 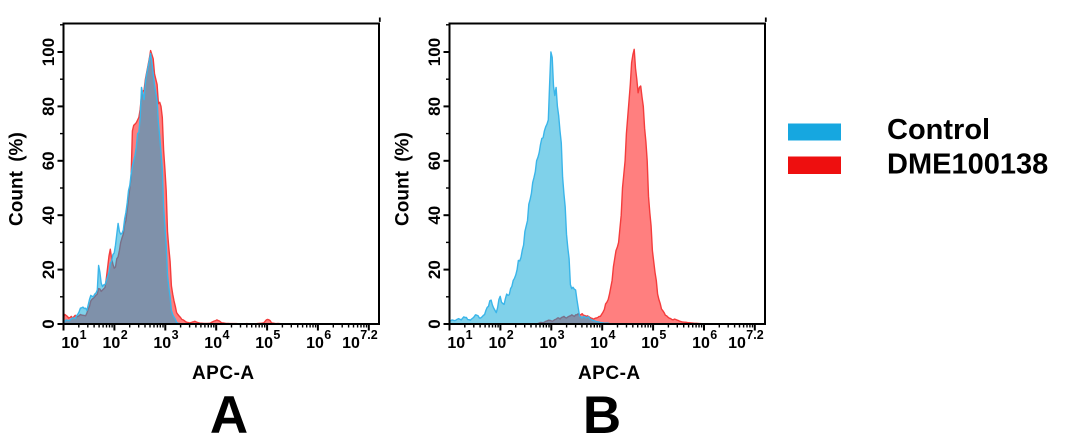 I want to click on svg-text: Control, so click(x=938, y=130).